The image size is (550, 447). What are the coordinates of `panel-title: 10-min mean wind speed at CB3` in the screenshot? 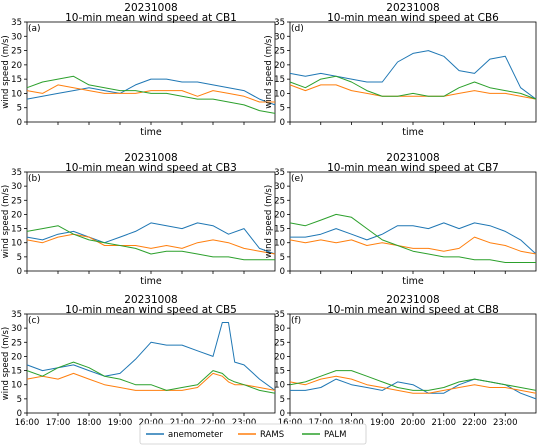 It's located at (151, 168).